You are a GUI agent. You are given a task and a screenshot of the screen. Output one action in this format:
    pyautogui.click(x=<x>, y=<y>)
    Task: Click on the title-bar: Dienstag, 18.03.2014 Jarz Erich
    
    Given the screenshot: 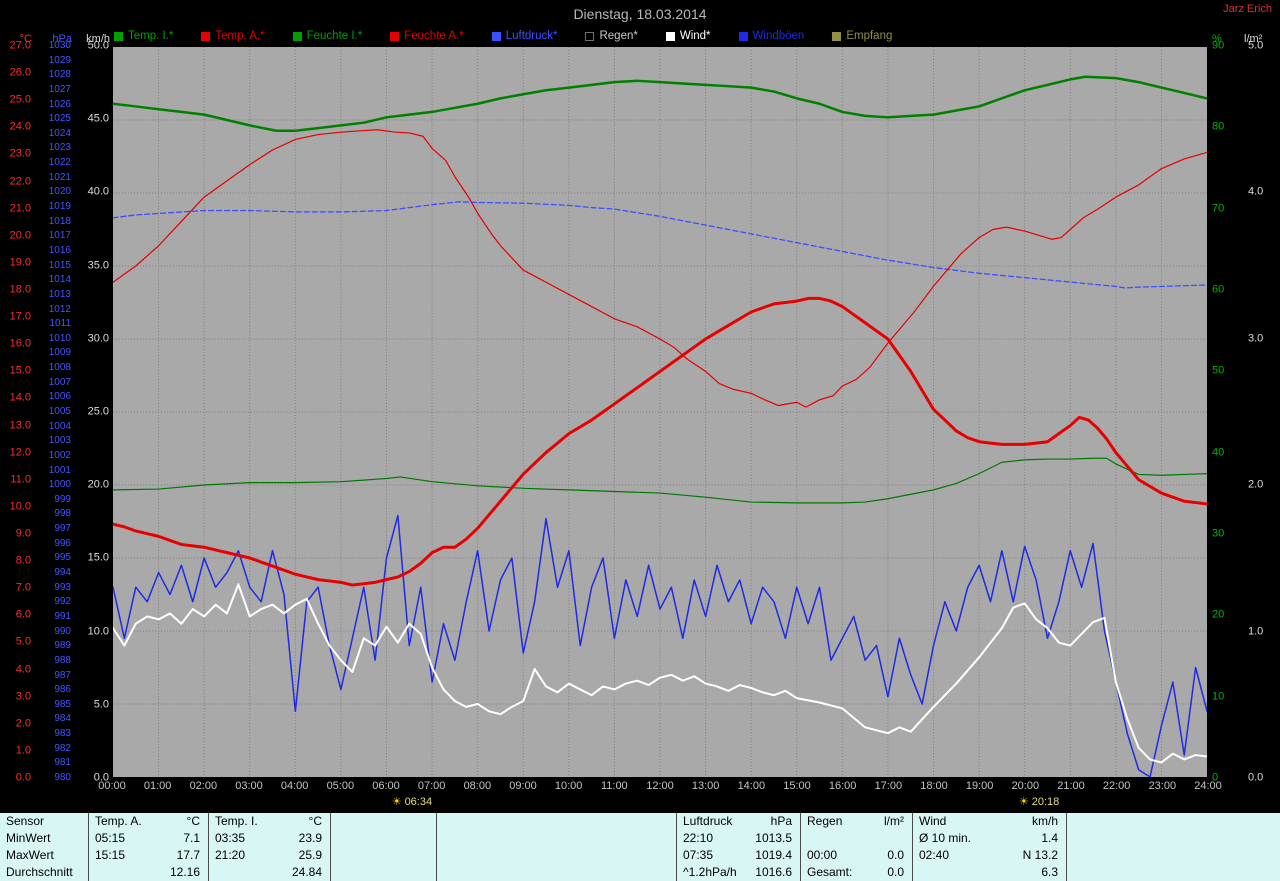 What is the action you would take?
    pyautogui.click(x=640, y=13)
    